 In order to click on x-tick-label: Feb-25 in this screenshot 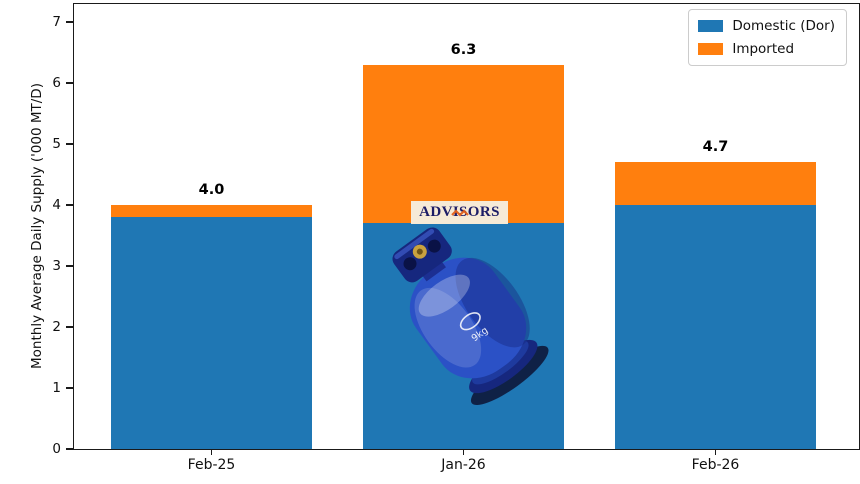, I will do `click(211, 465)`.